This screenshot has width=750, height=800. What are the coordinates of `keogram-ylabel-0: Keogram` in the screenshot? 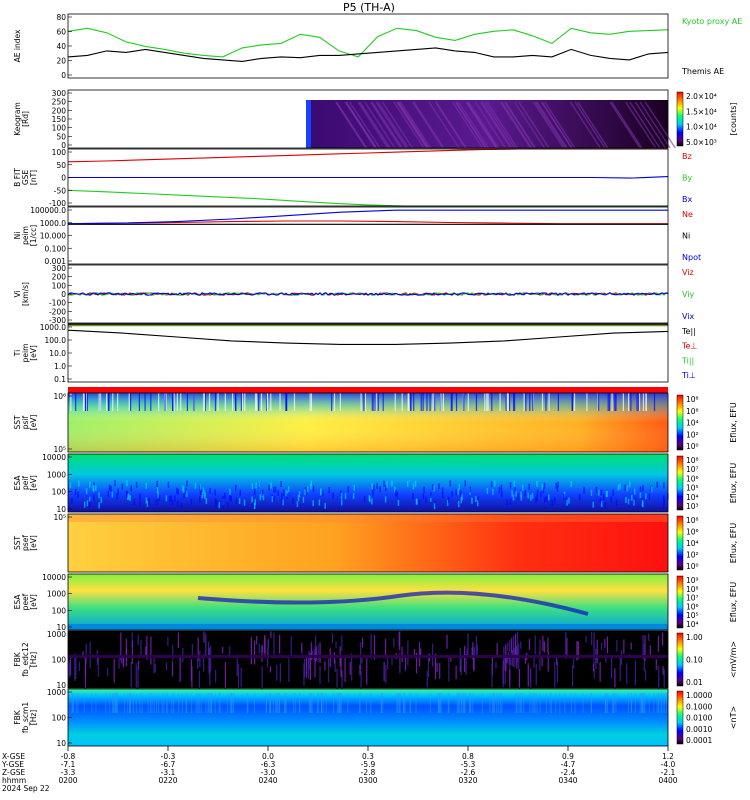 It's located at (17, 119).